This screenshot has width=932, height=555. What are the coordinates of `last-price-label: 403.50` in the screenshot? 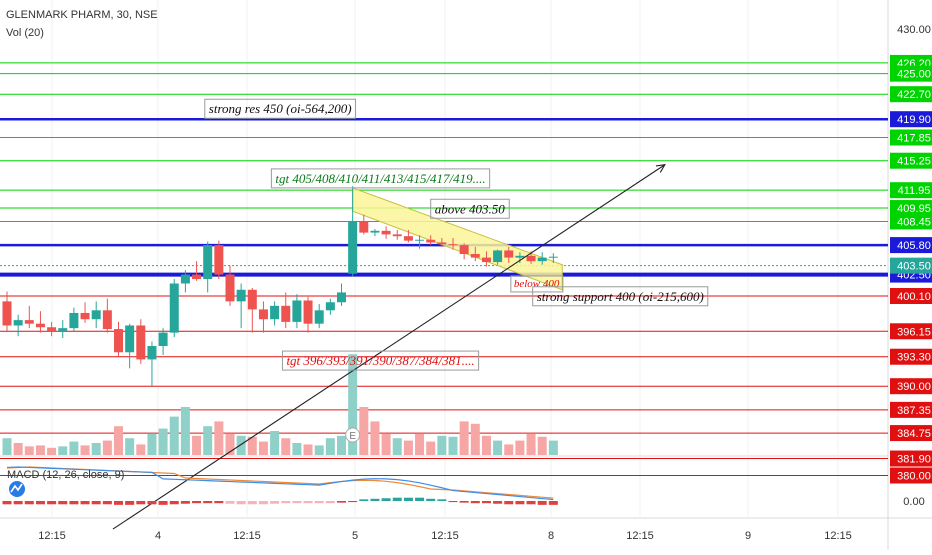 It's located at (914, 267).